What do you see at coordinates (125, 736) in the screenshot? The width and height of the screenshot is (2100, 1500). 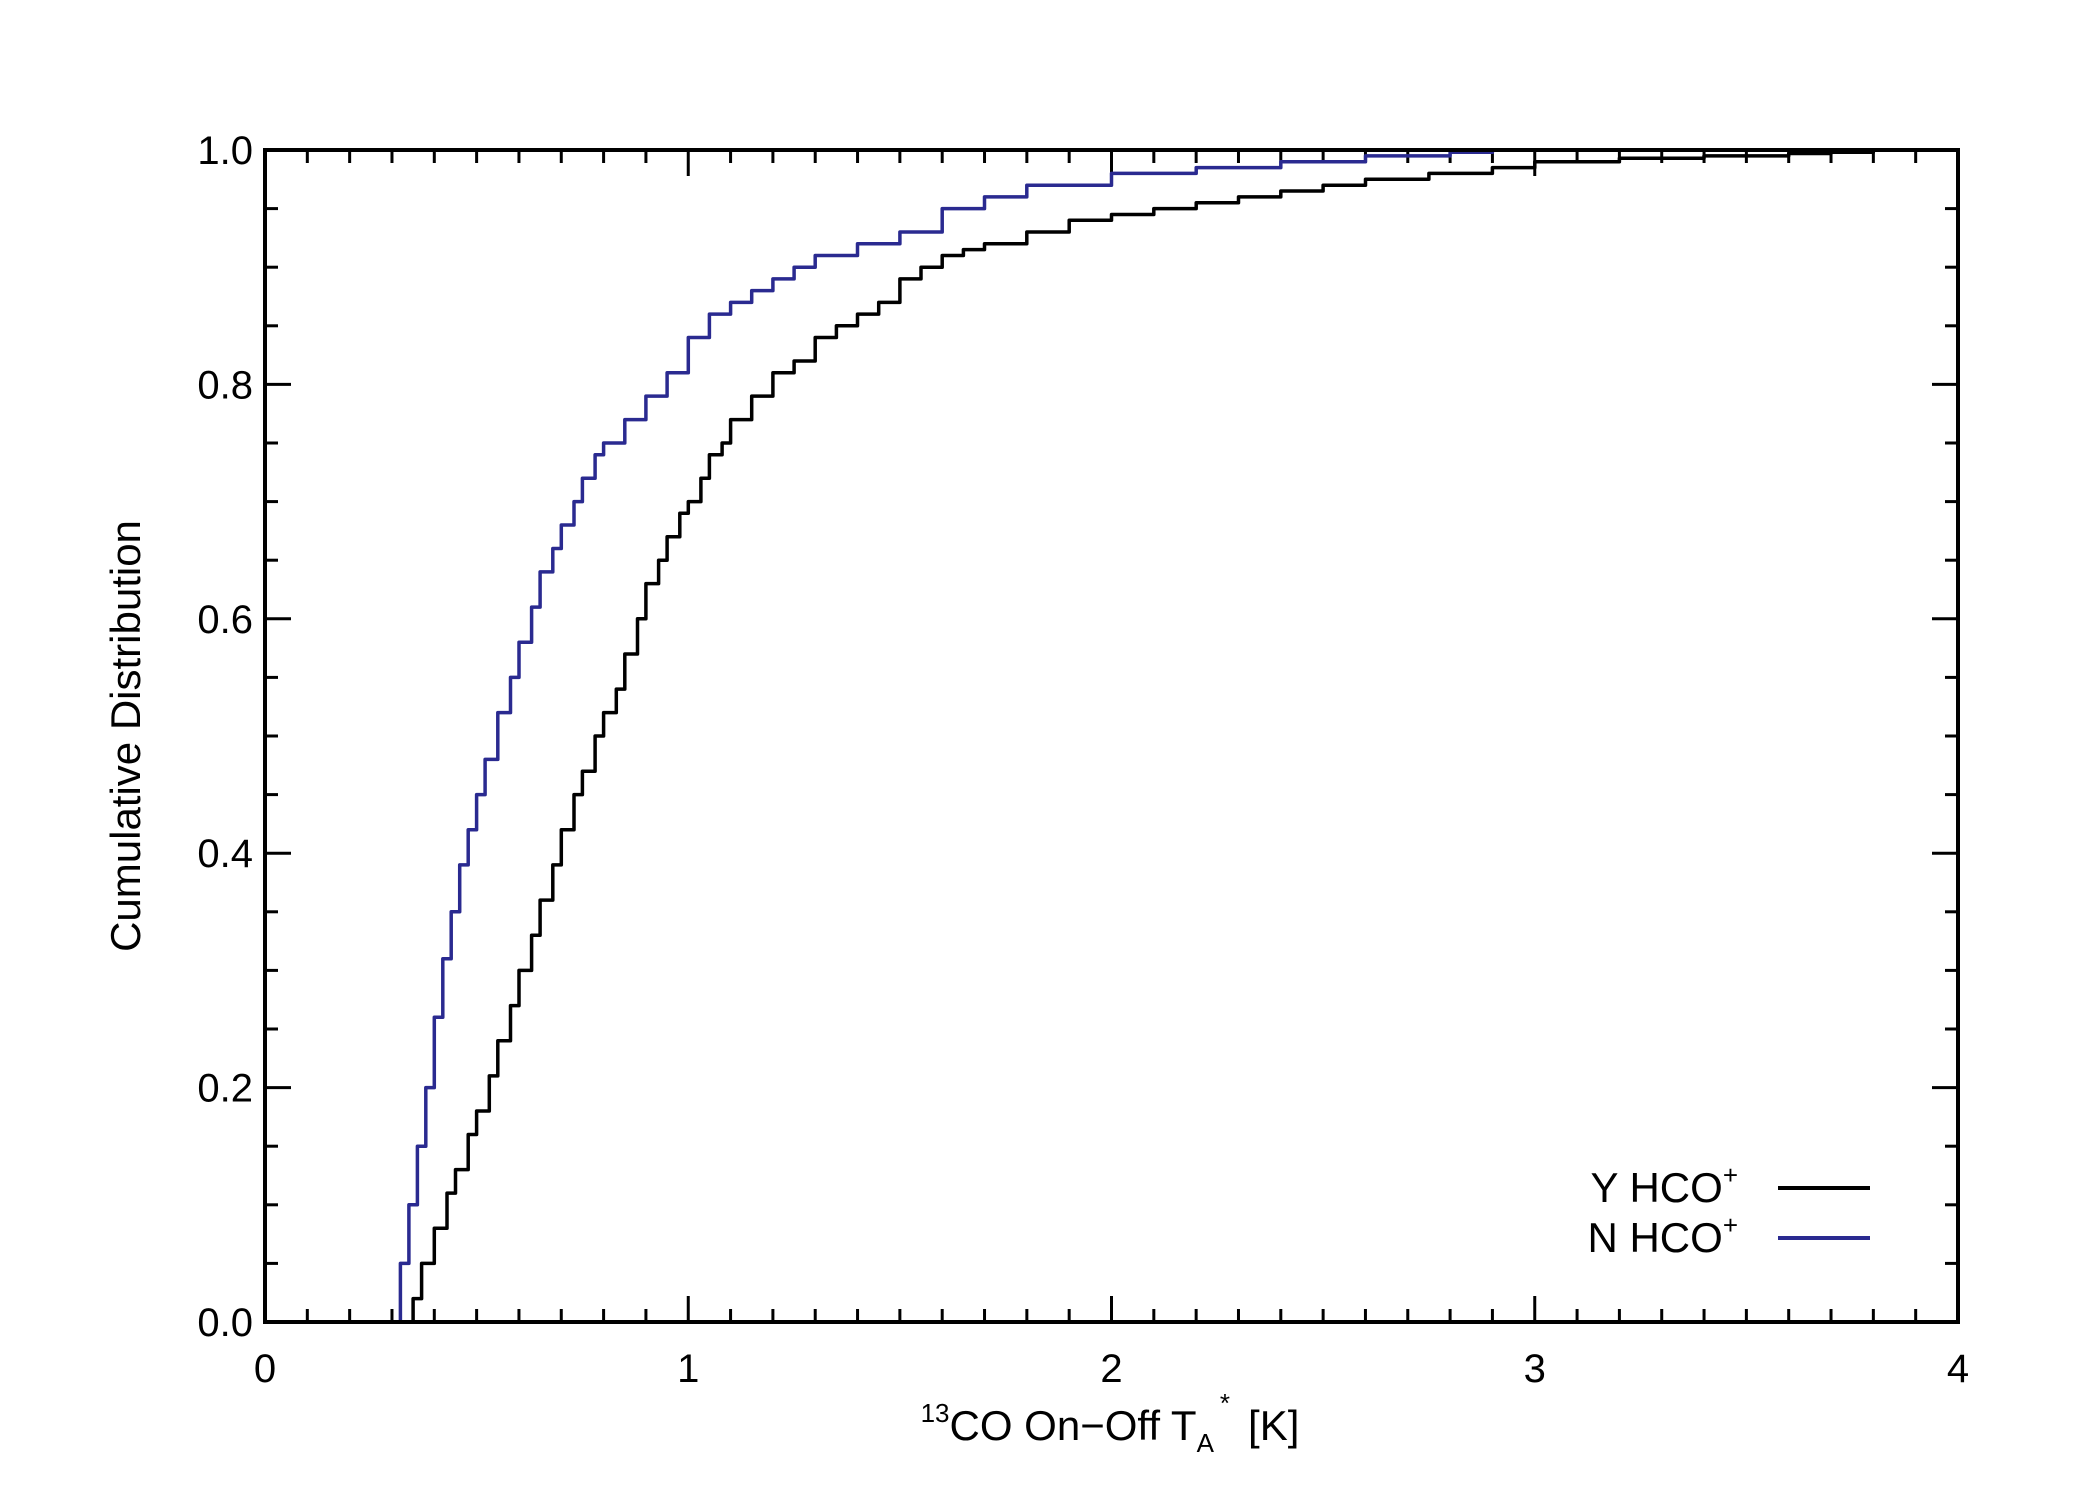 I see `y-axis-title: Cumulative Distribution` at bounding box center [125, 736].